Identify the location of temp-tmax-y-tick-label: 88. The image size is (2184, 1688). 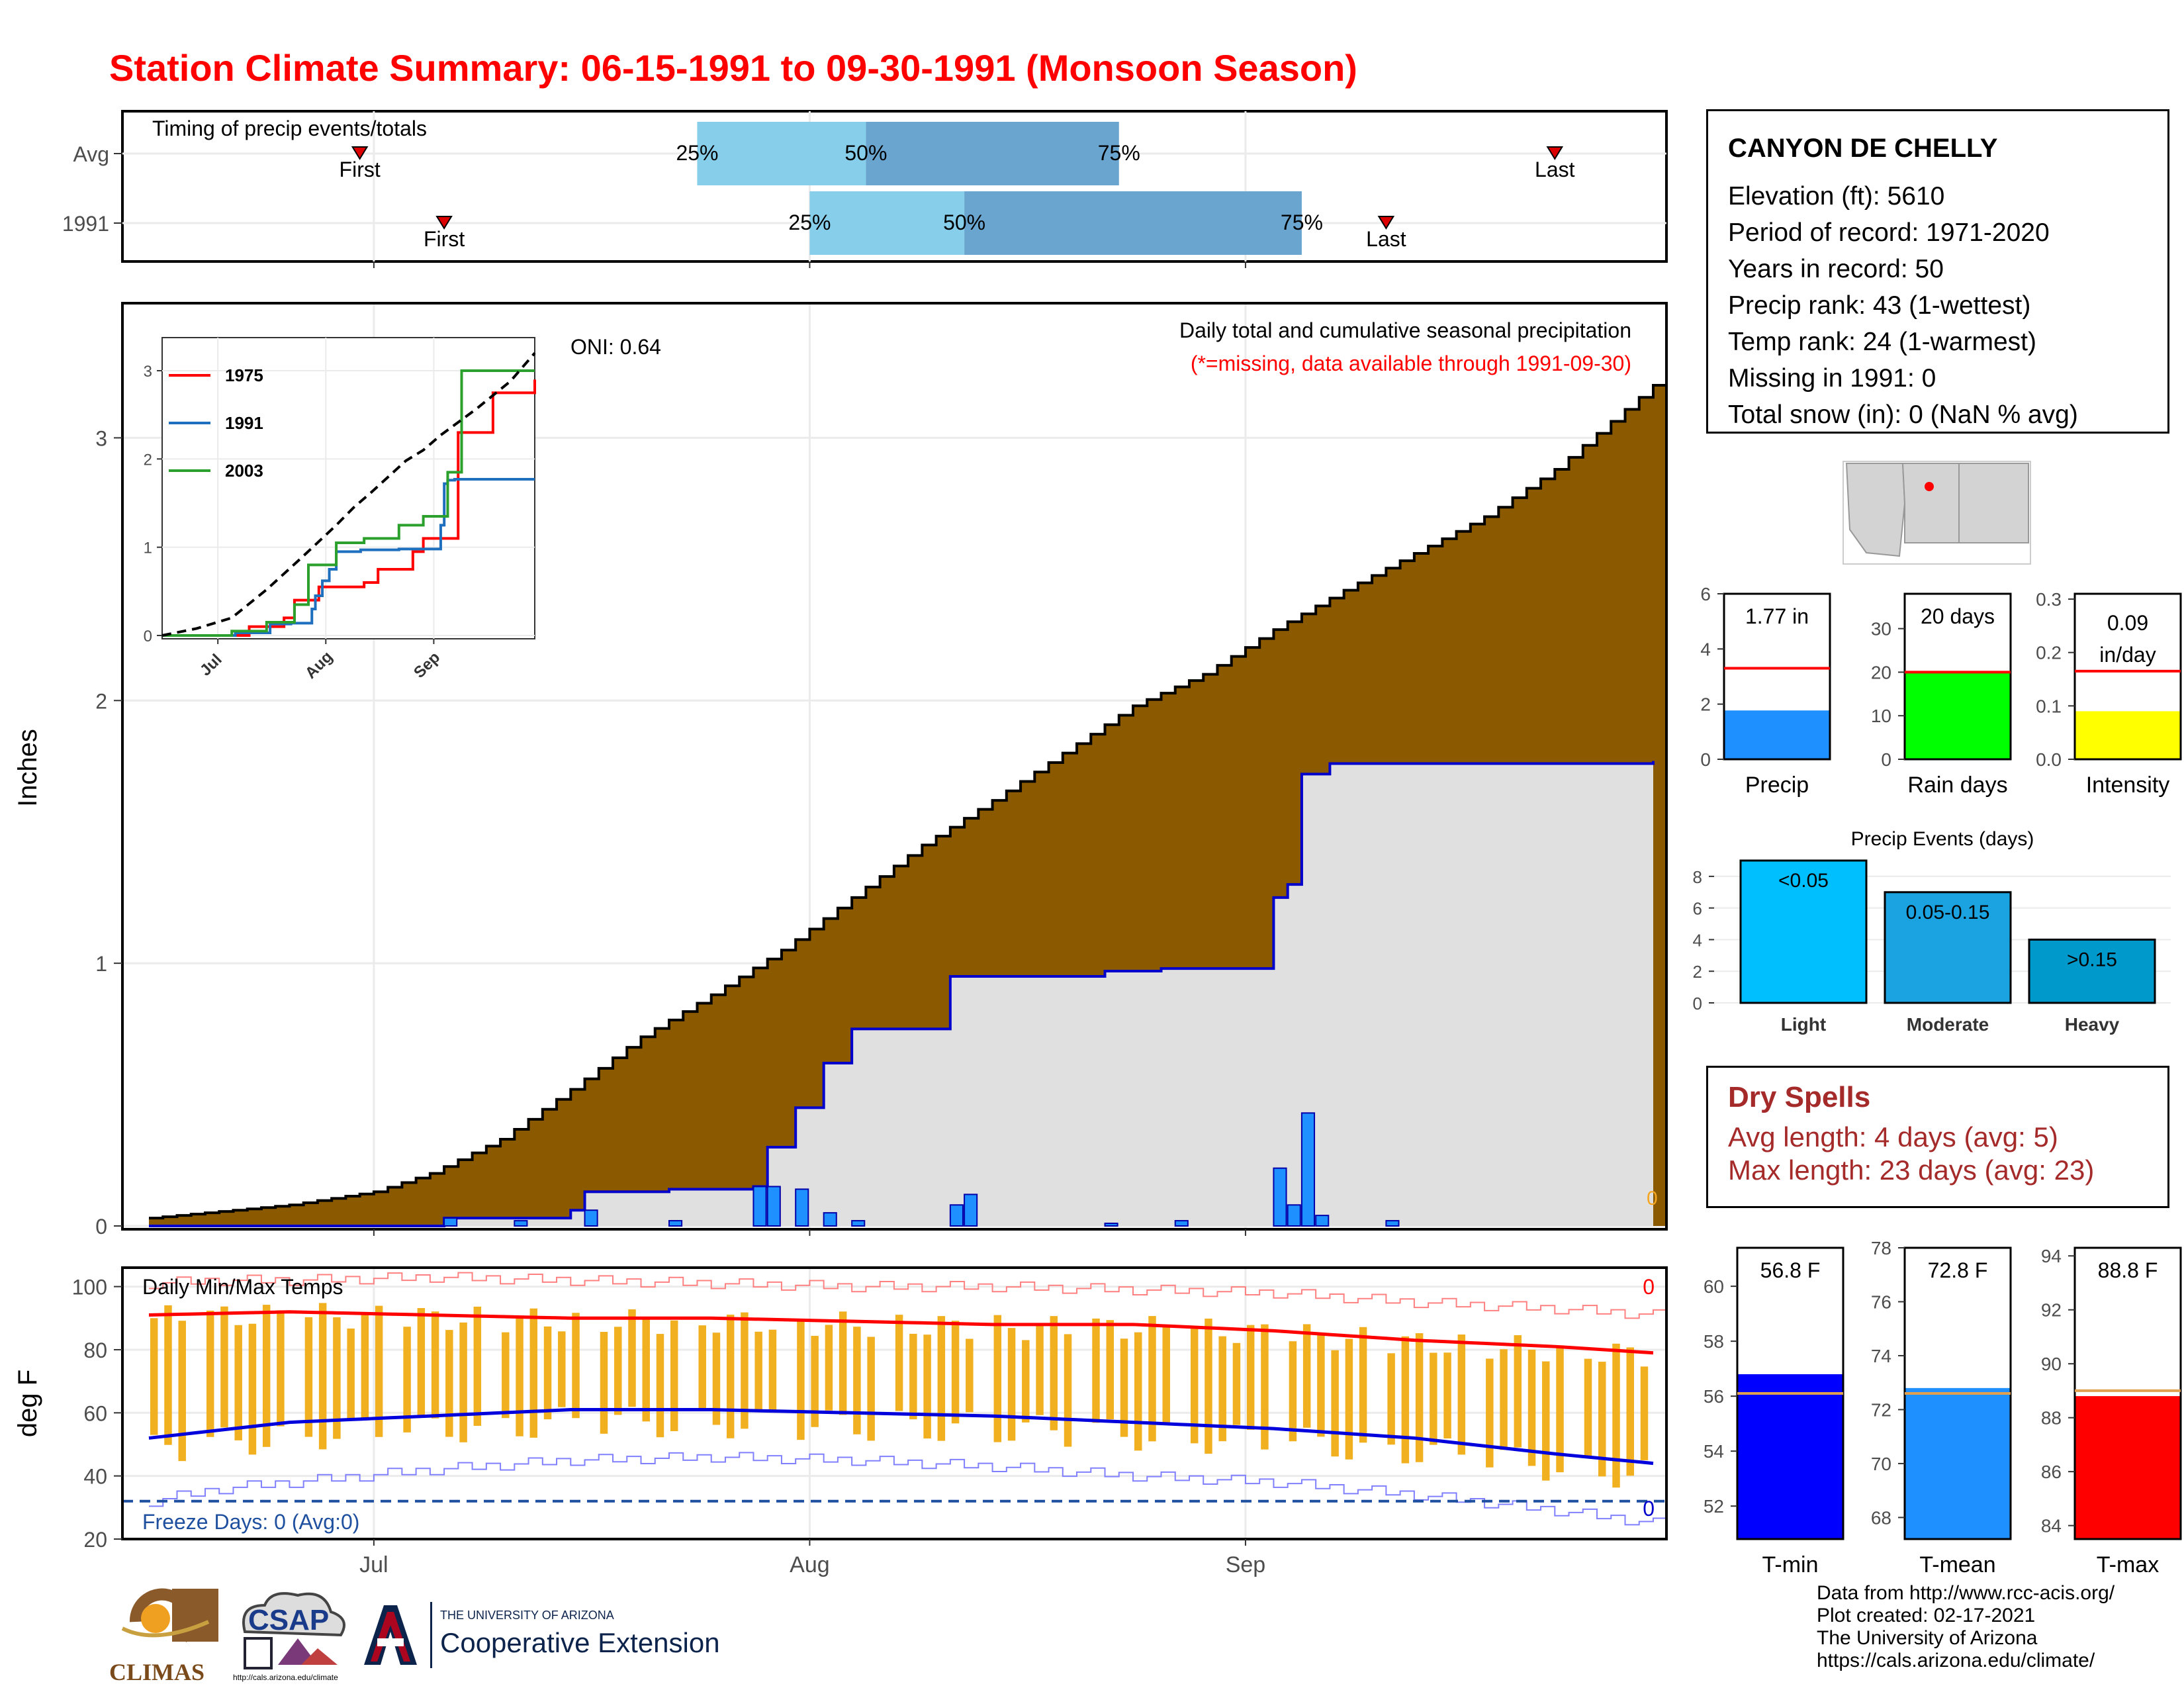
(2051, 1418).